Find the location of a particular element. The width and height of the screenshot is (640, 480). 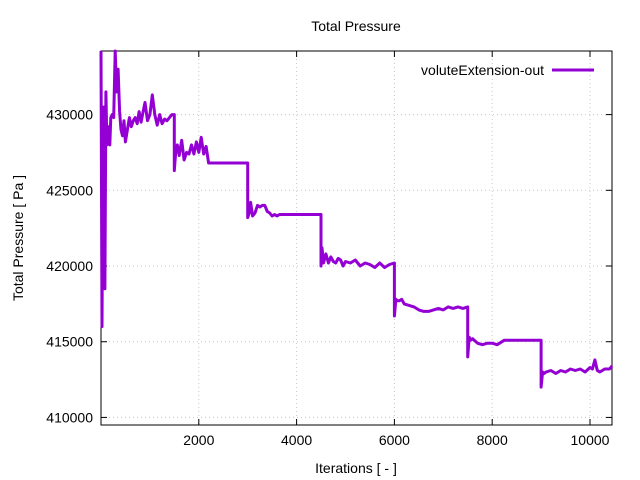

x-tick-label: 6000 is located at coordinates (394, 440).